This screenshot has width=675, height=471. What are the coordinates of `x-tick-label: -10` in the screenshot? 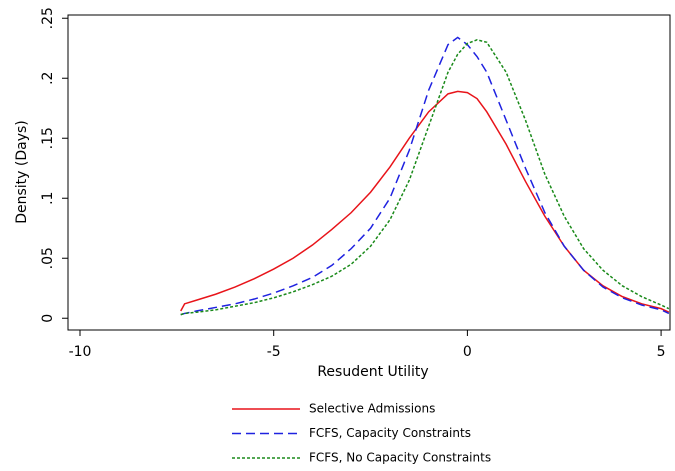 It's located at (80, 352).